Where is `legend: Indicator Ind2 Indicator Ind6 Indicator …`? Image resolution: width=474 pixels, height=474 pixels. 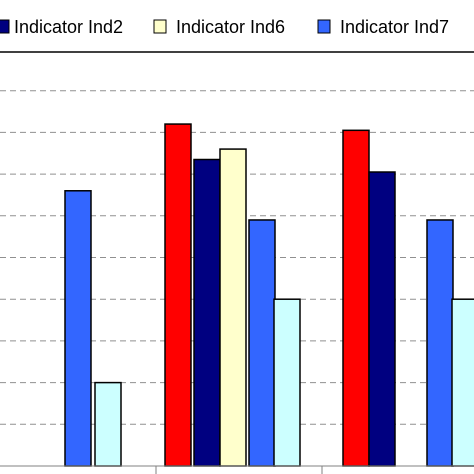
legend: Indicator Ind2 Indicator Ind6 Indicator … is located at coordinates (224, 27).